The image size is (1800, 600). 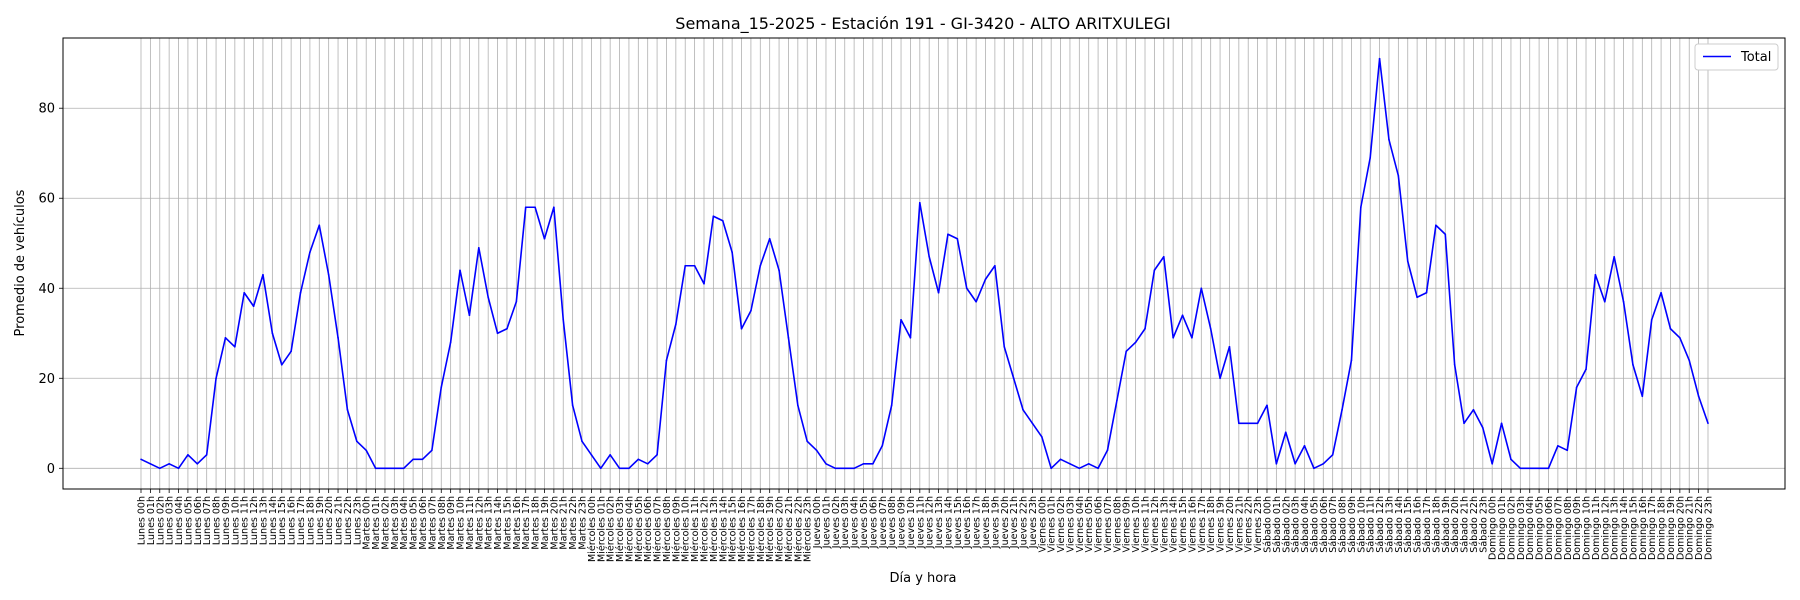 What do you see at coordinates (1540, 528) in the screenshot?
I see `x-tick-label: Domingo 05h` at bounding box center [1540, 528].